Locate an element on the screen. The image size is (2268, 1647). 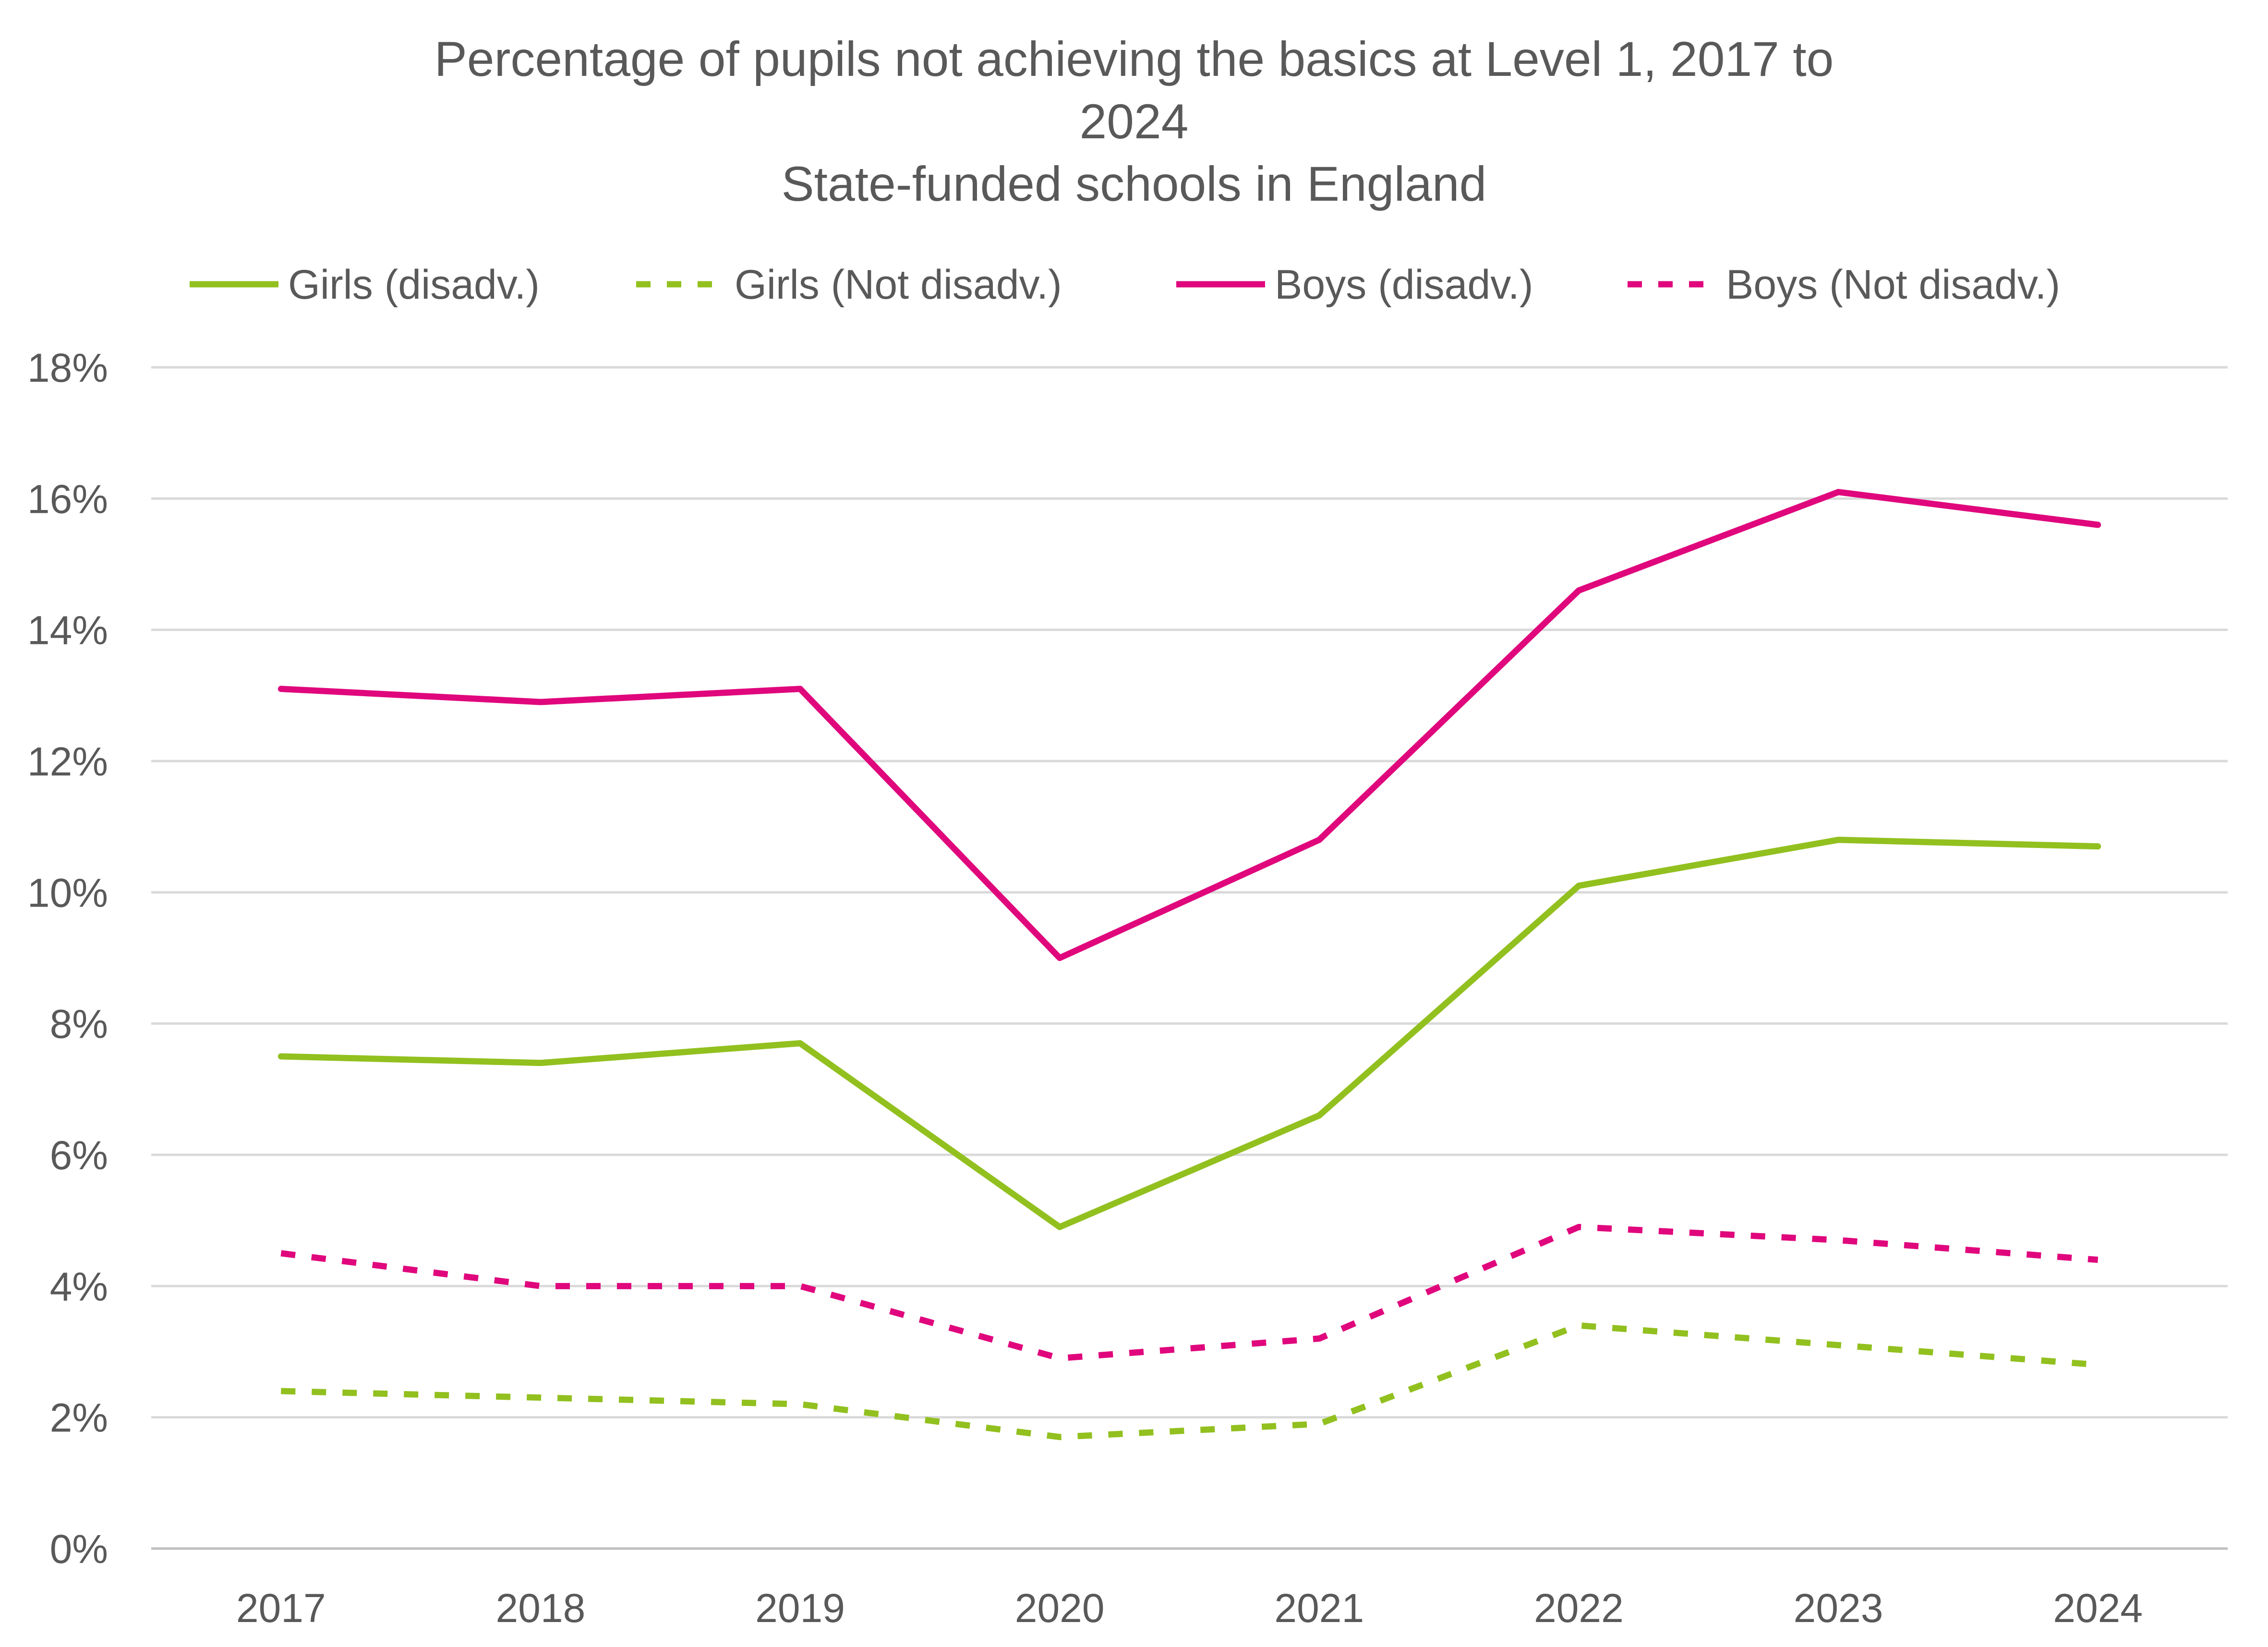
y-tick-label: 18% is located at coordinates (67, 367).